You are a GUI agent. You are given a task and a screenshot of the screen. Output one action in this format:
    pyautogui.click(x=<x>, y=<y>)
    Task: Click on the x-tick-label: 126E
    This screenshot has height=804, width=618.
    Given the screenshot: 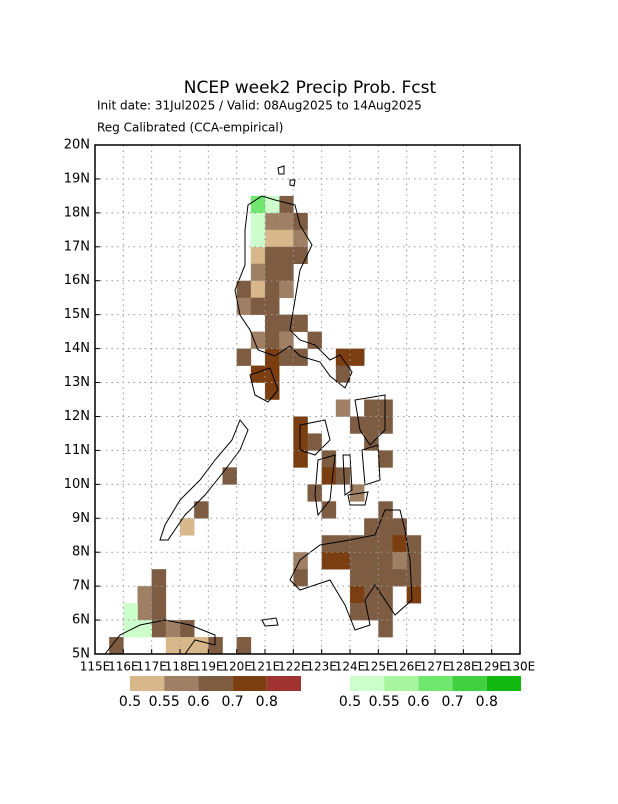 What is the action you would take?
    pyautogui.click(x=406, y=667)
    